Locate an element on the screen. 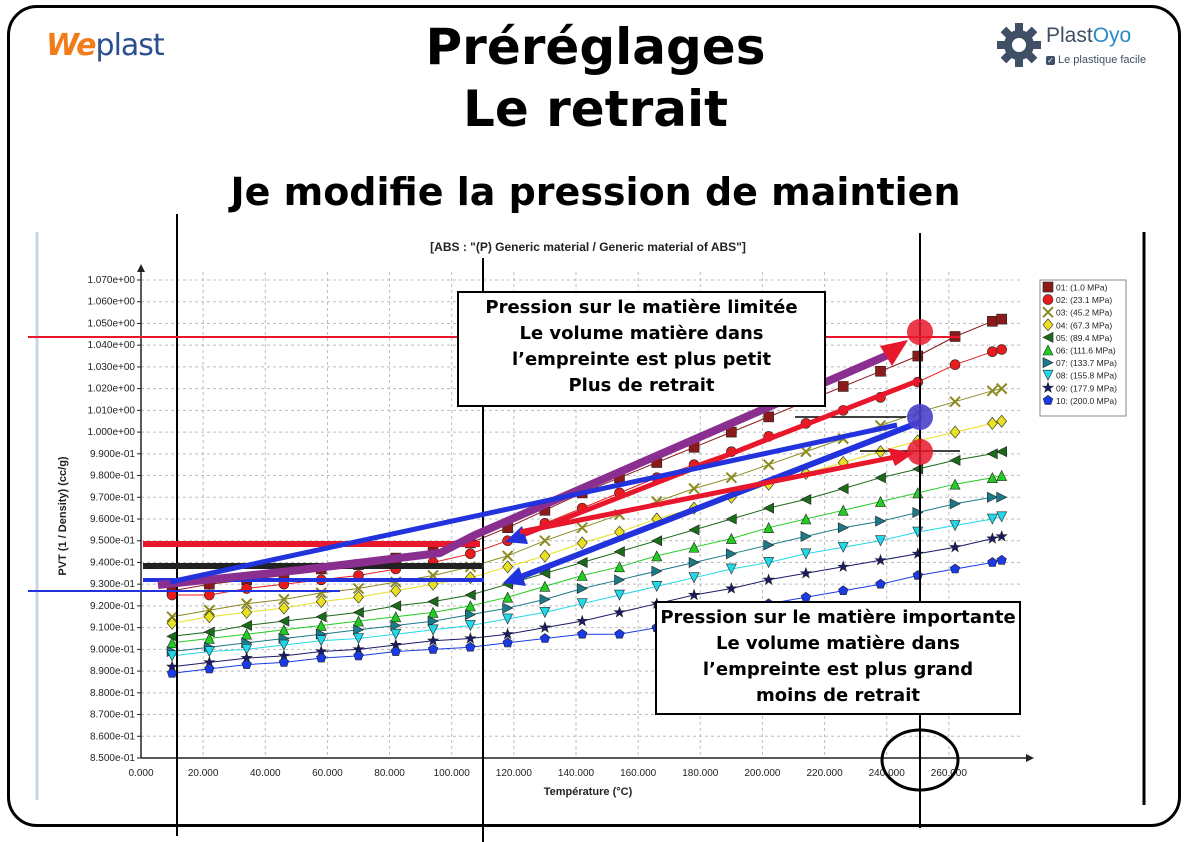 The height and width of the screenshot is (842, 1191). annotation-high-line1: Pression sur le matière importante is located at coordinates (838, 617).